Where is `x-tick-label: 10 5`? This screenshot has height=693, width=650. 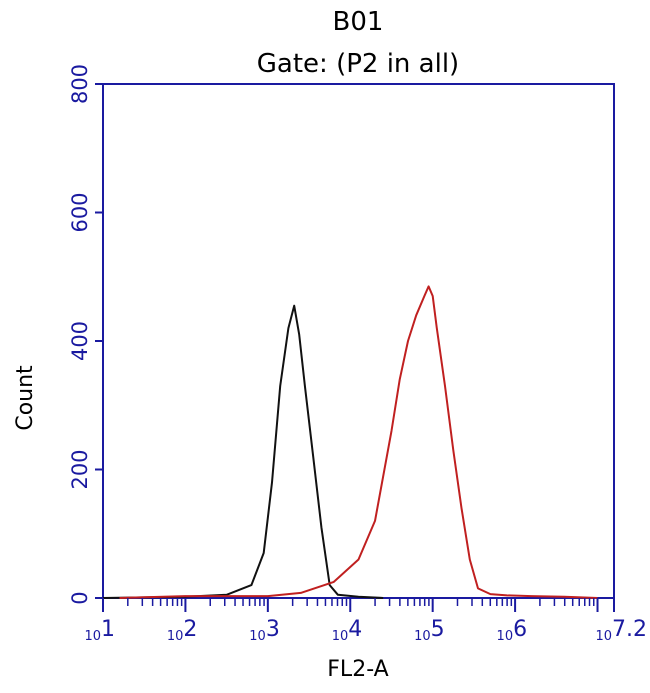
x-tick-label: 10 5 is located at coordinates (429, 630).